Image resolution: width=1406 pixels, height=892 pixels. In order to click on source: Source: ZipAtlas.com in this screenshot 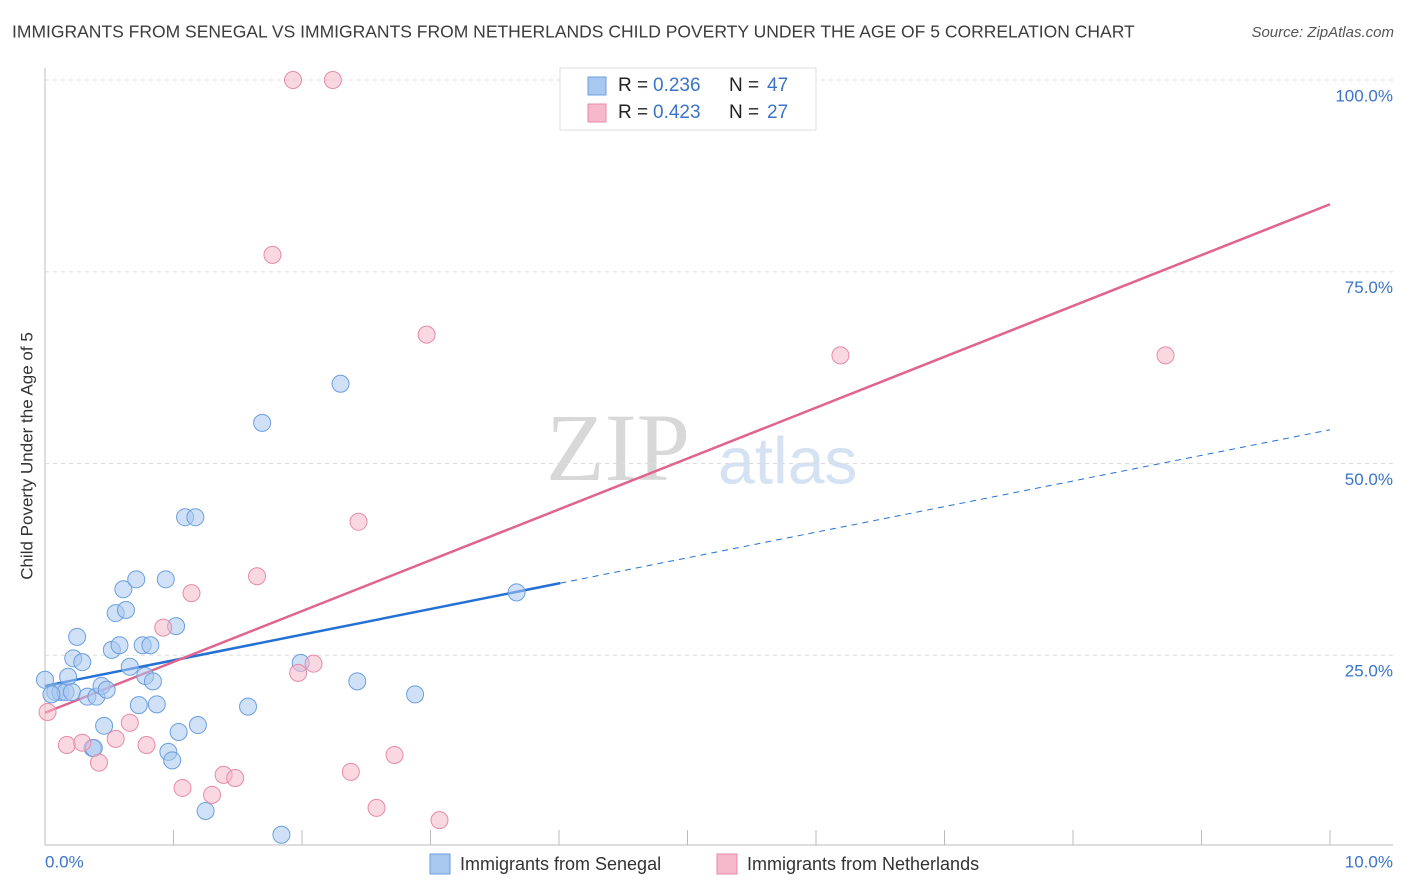, I will do `click(1322, 32)`.